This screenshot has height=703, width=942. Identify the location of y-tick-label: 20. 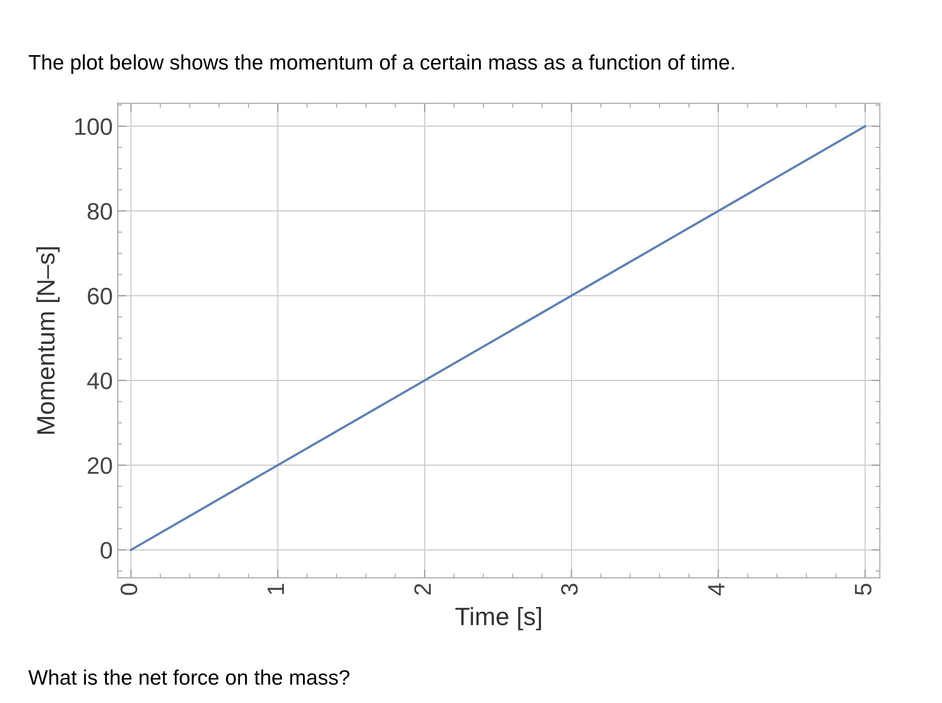
(100, 465).